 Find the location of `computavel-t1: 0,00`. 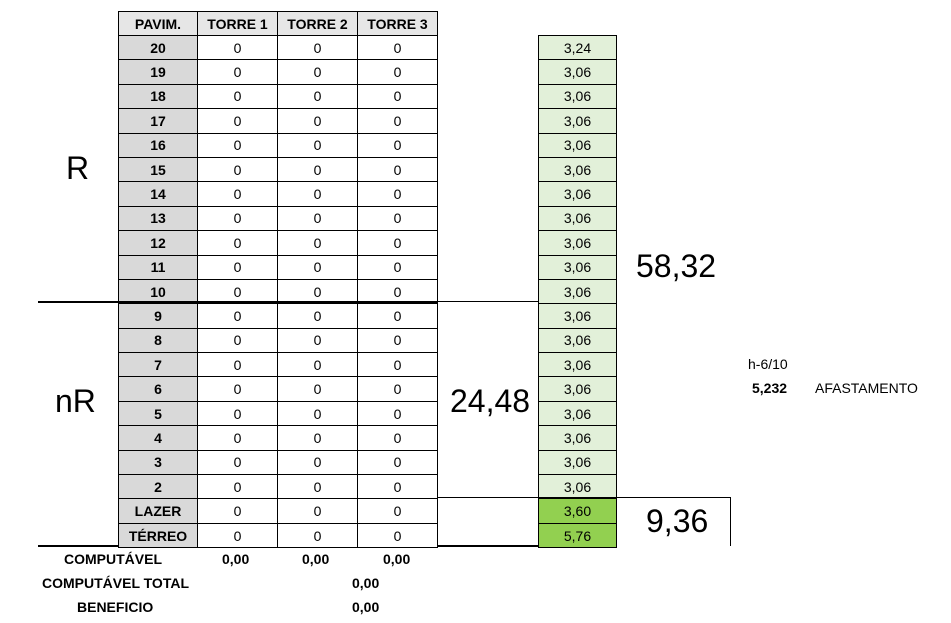

computavel-t1: 0,00 is located at coordinates (236, 559).